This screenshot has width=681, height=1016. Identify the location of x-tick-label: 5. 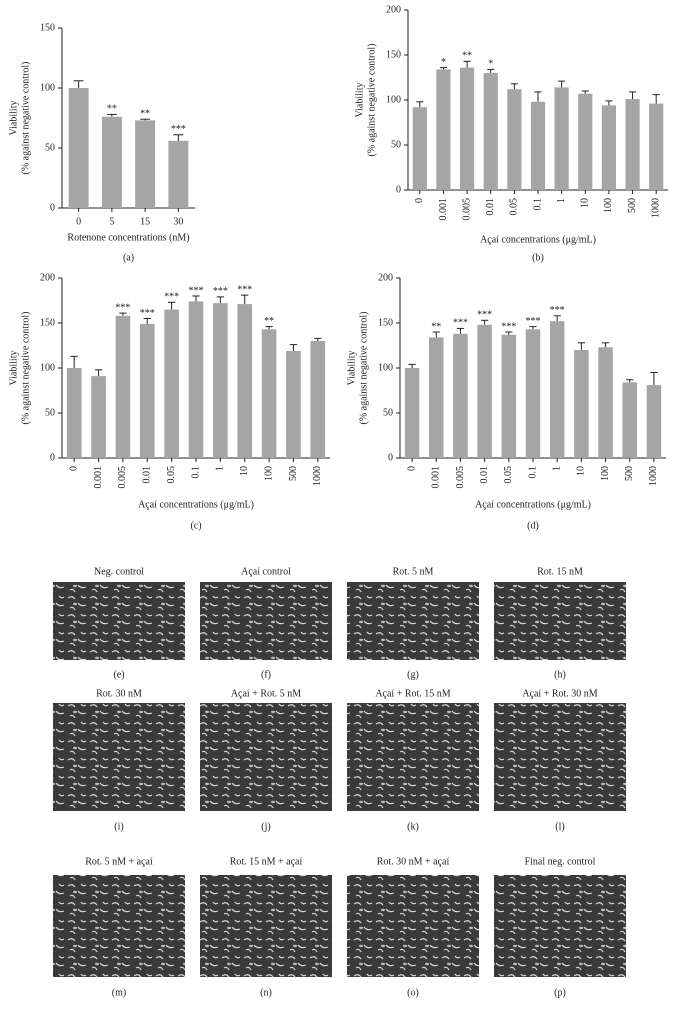
(111, 221).